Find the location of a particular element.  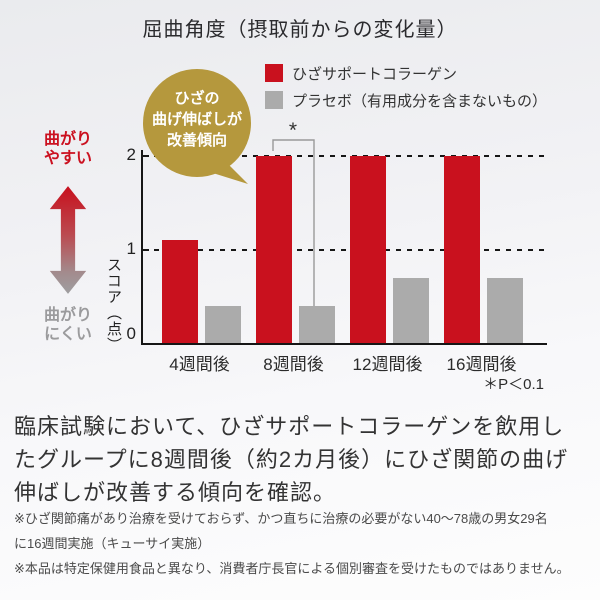

significance-asterisk: * is located at coordinates (293, 130).